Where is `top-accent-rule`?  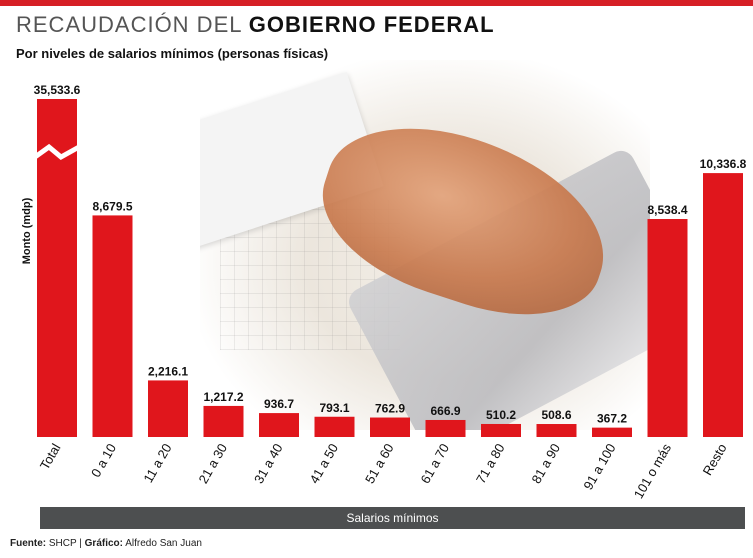 top-accent-rule is located at coordinates (376, 3).